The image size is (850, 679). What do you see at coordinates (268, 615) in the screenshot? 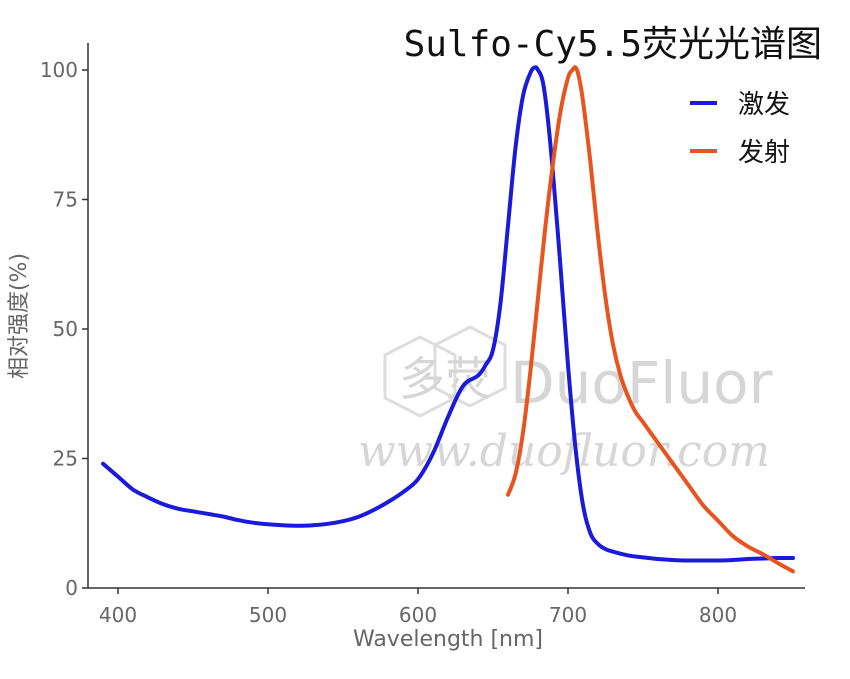
I see `x-tick-label: 500` at bounding box center [268, 615].